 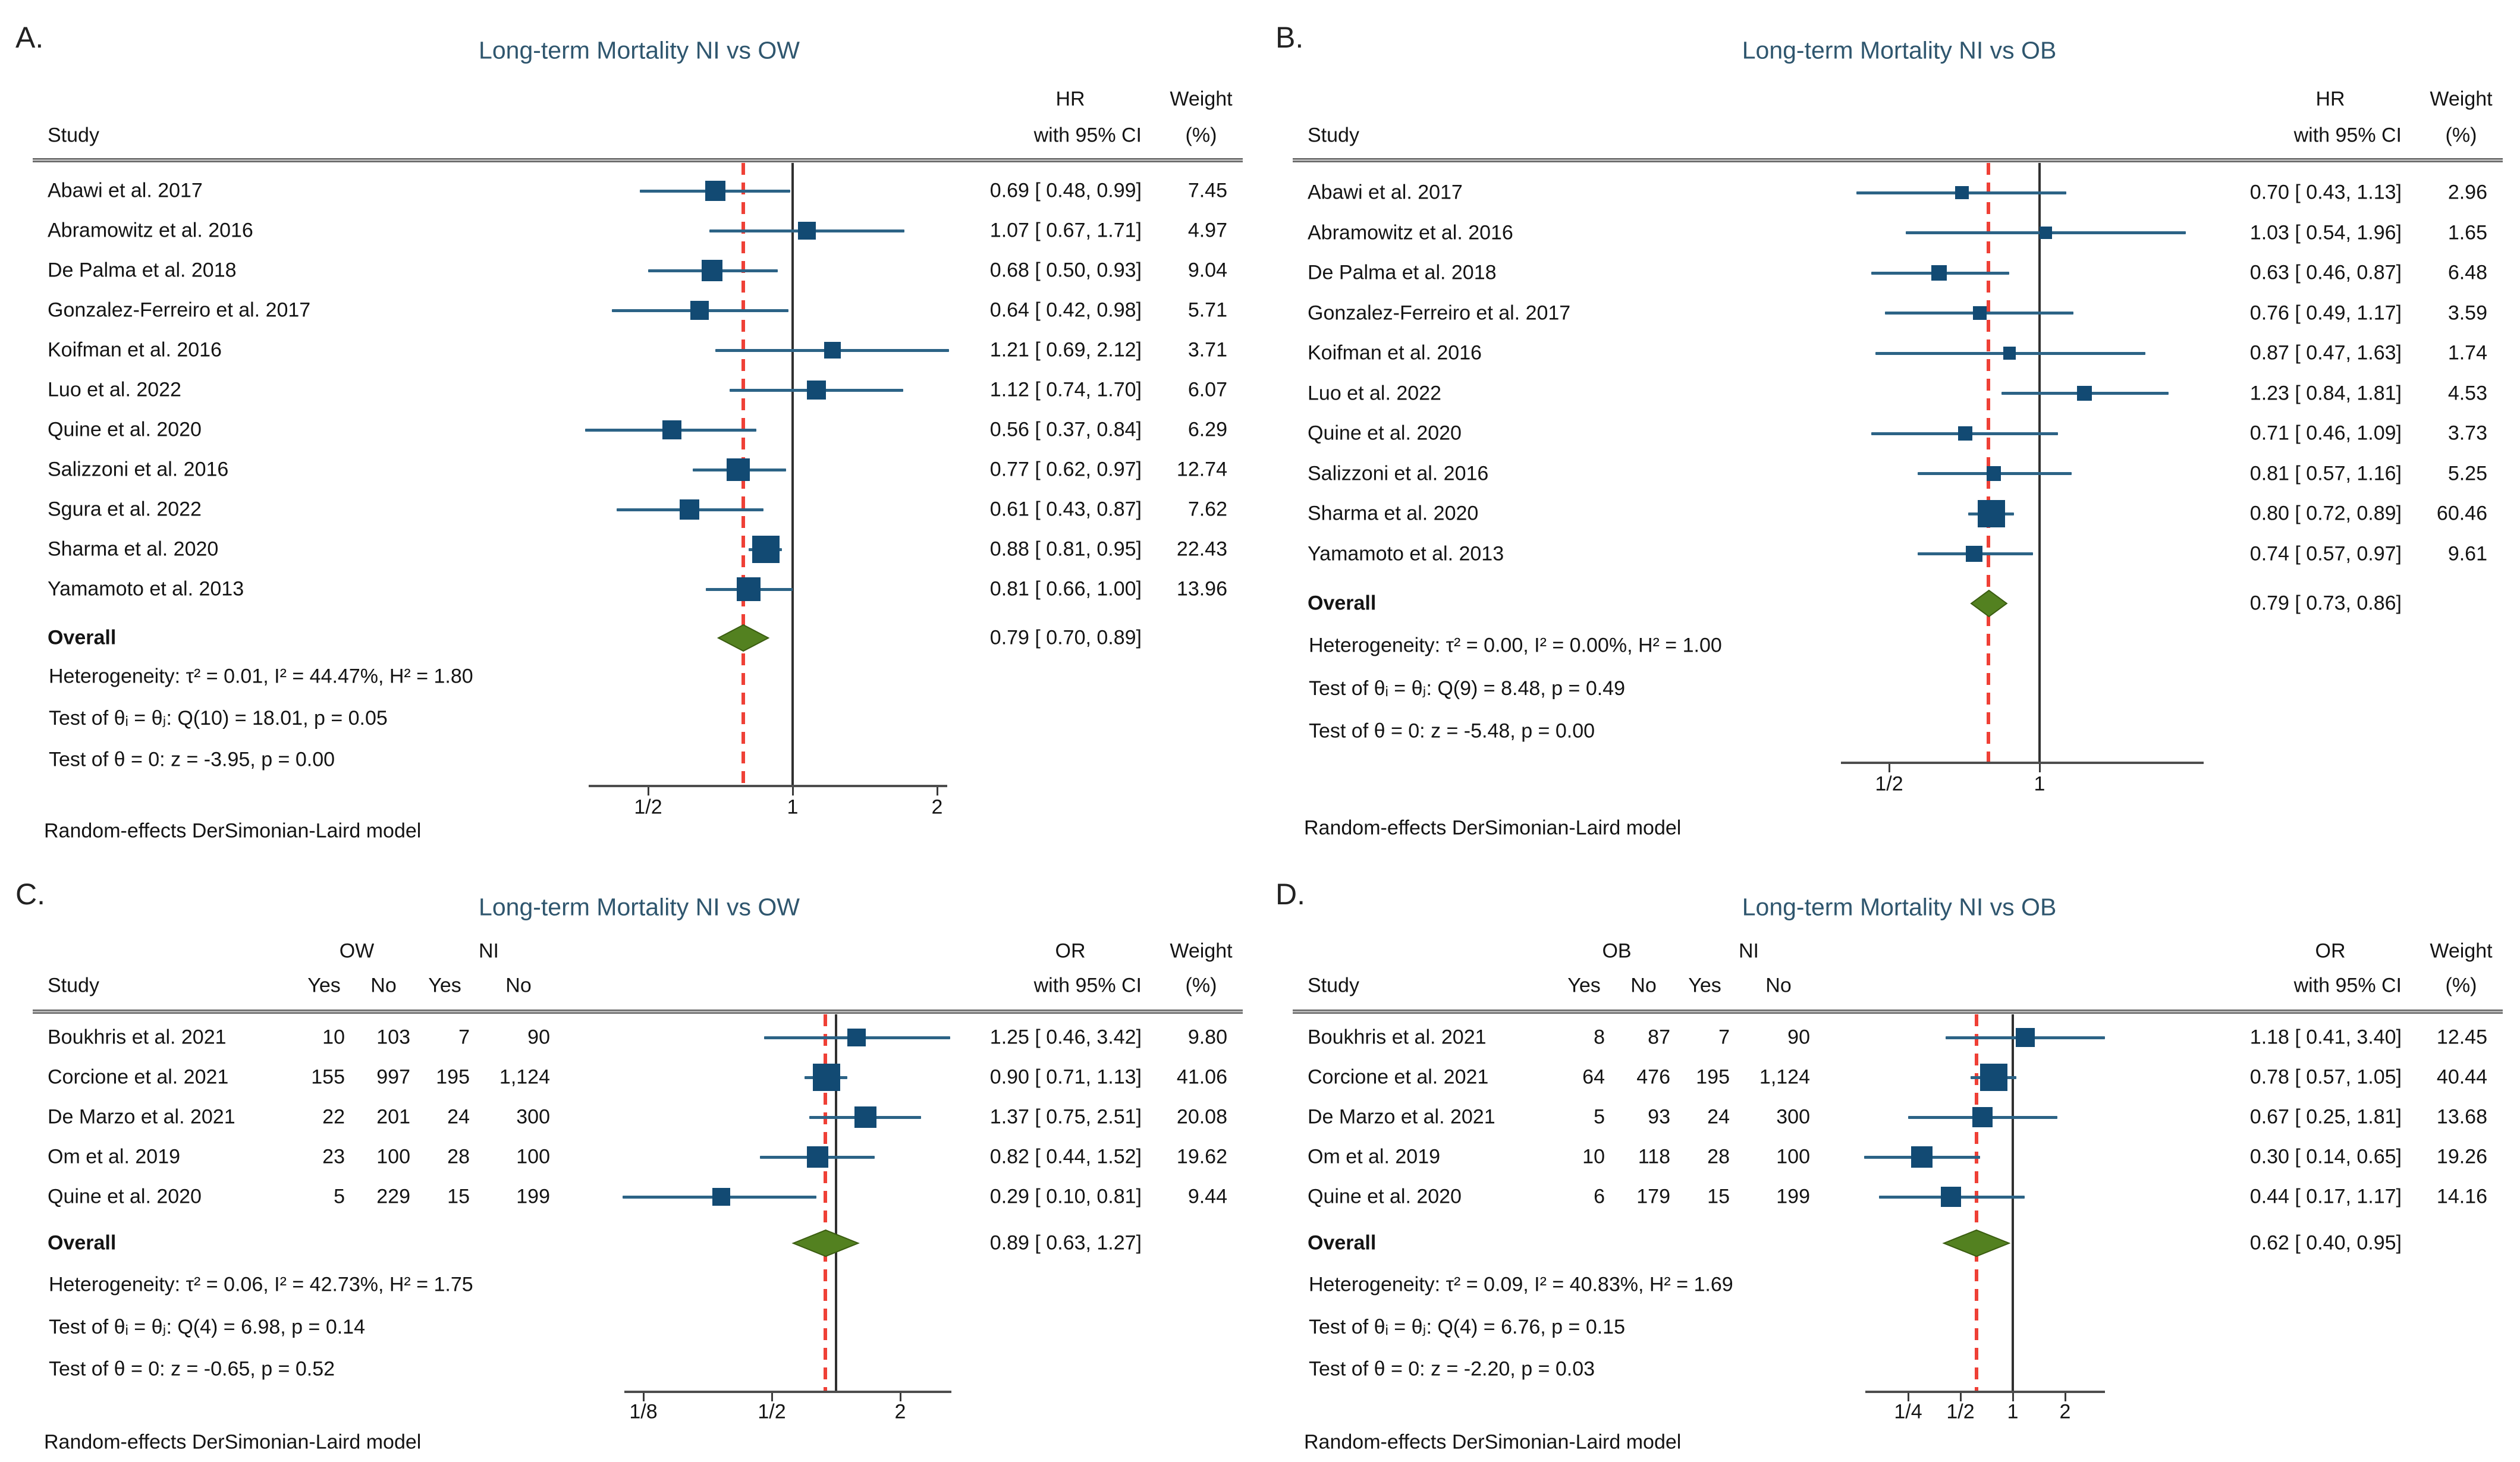 What do you see at coordinates (2467, 272) in the screenshot?
I see `weight-value: 6.48` at bounding box center [2467, 272].